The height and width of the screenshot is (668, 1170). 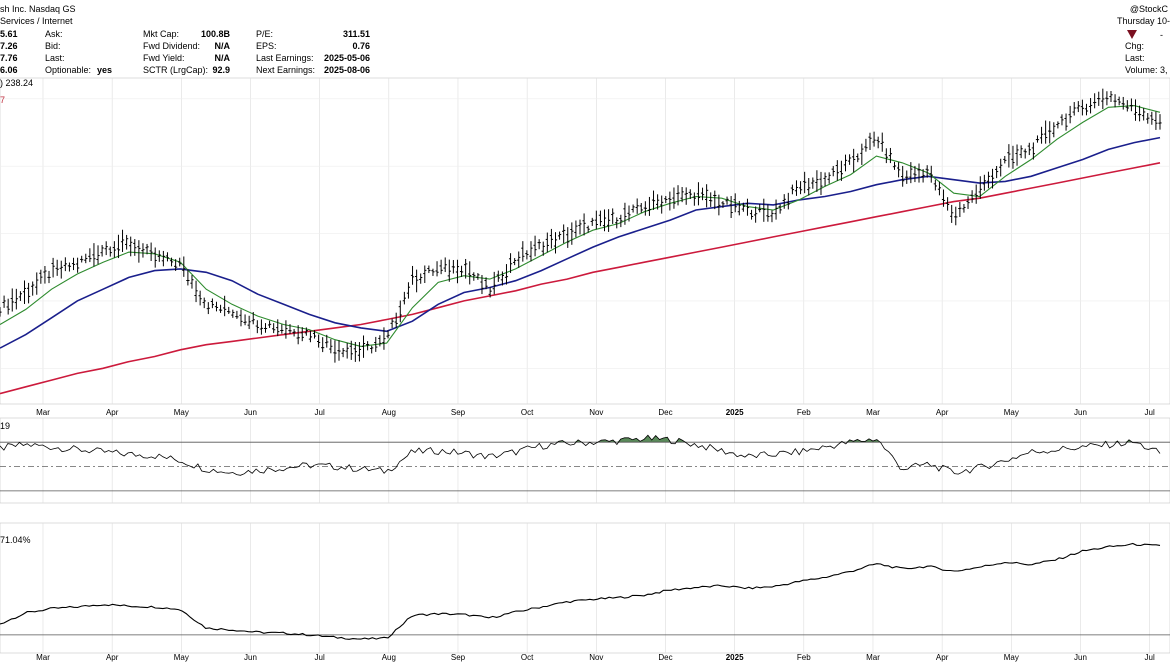 What do you see at coordinates (804, 657) in the screenshot?
I see `x-tick-label-lower: Feb` at bounding box center [804, 657].